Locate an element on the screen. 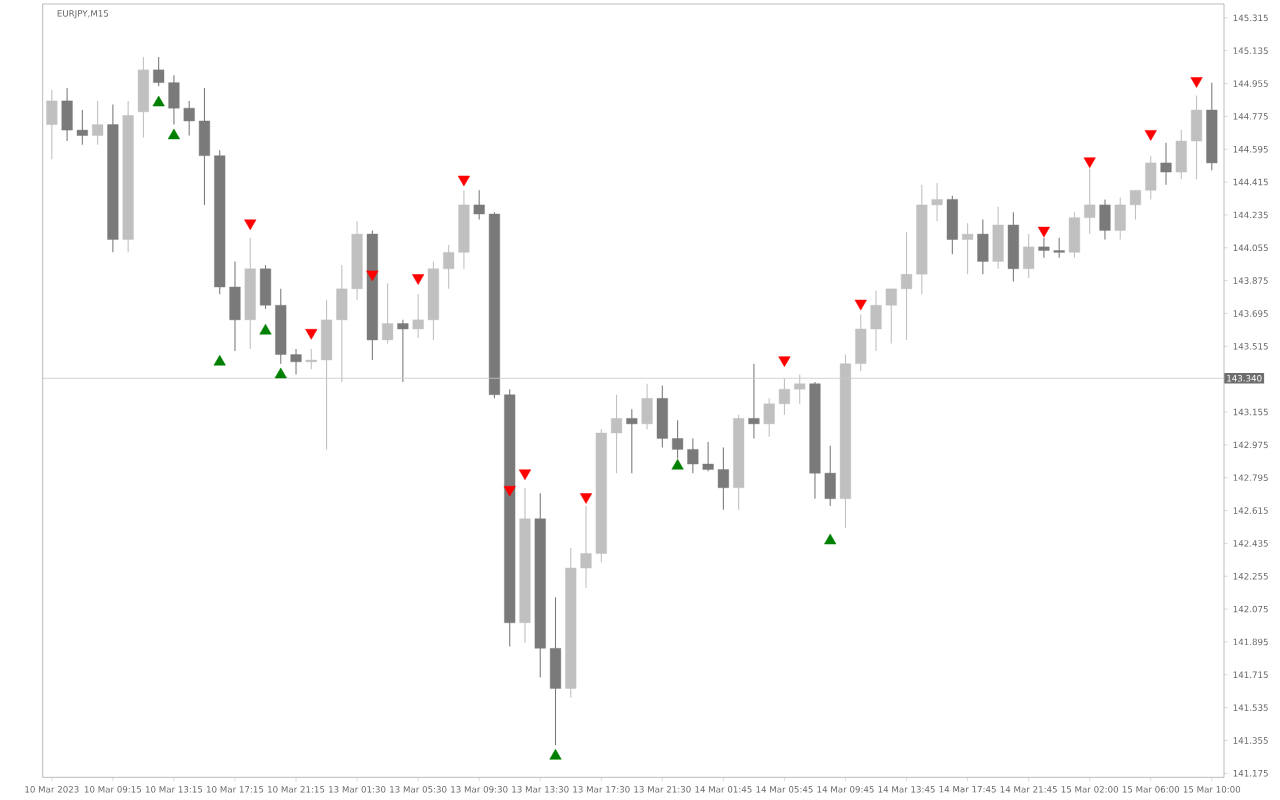  y-tick-label: 144.955 is located at coordinates (1250, 83).